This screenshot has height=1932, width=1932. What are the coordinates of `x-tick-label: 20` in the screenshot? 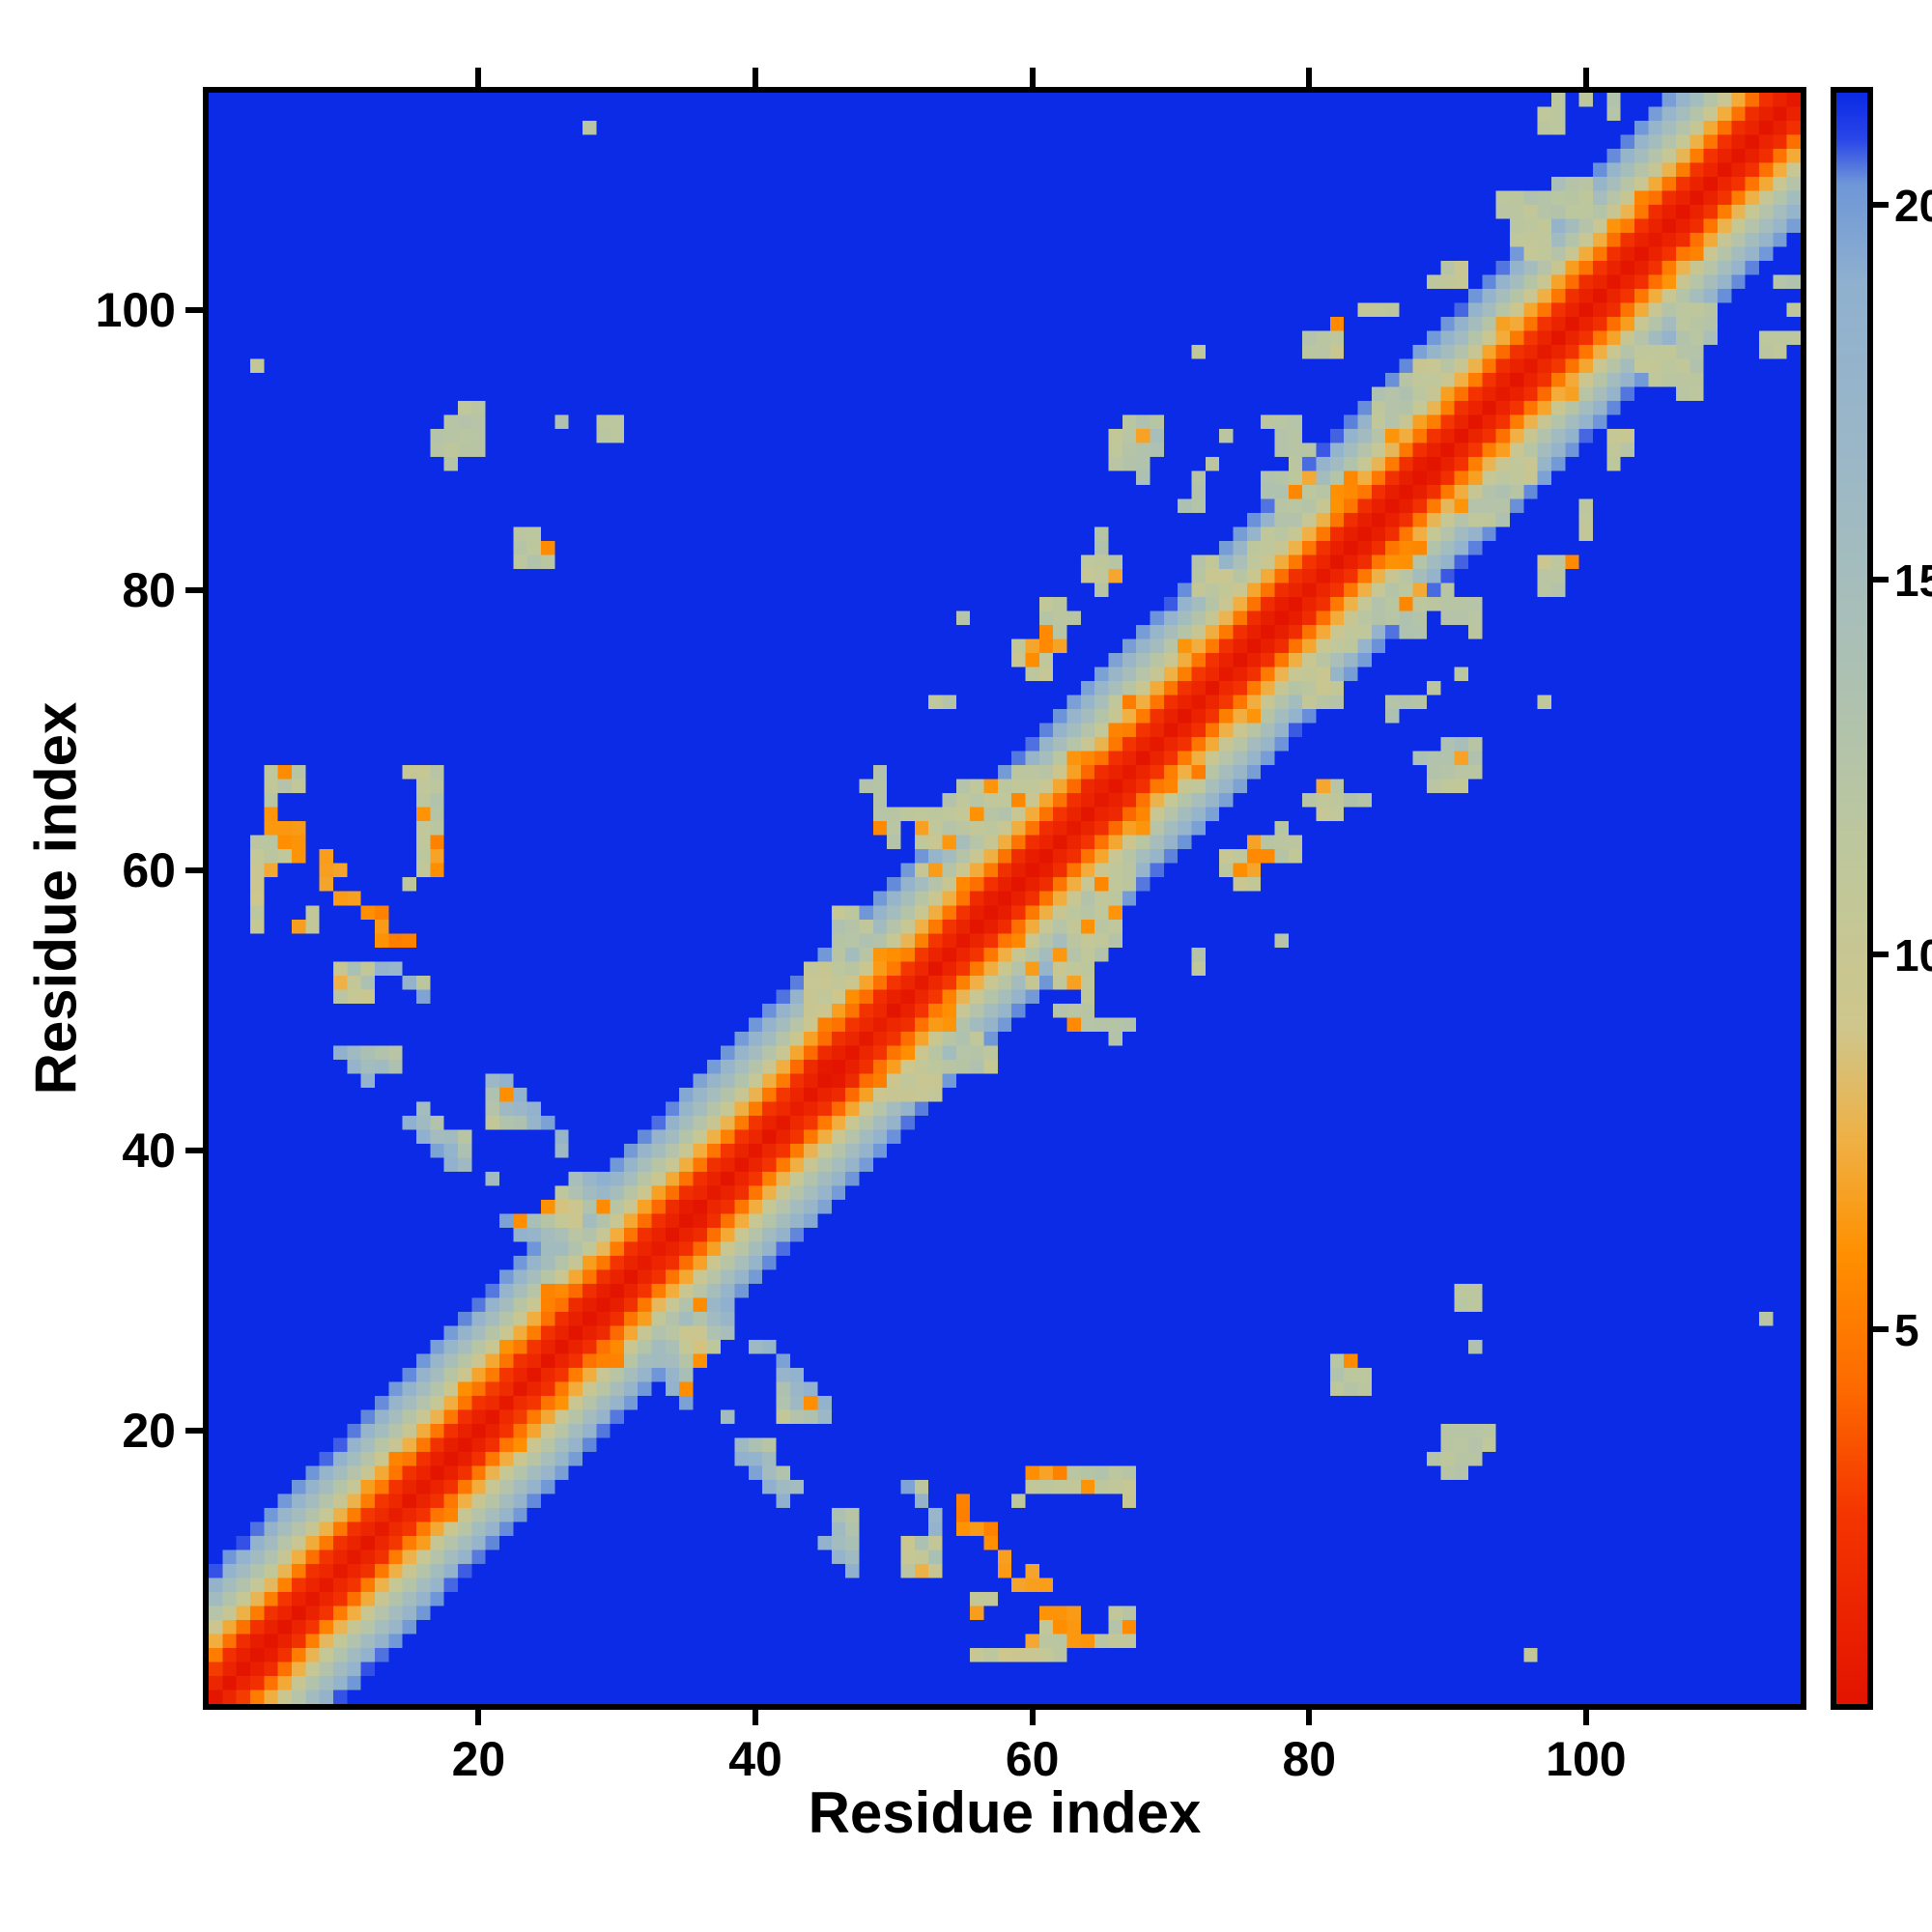 It's located at (478, 1759).